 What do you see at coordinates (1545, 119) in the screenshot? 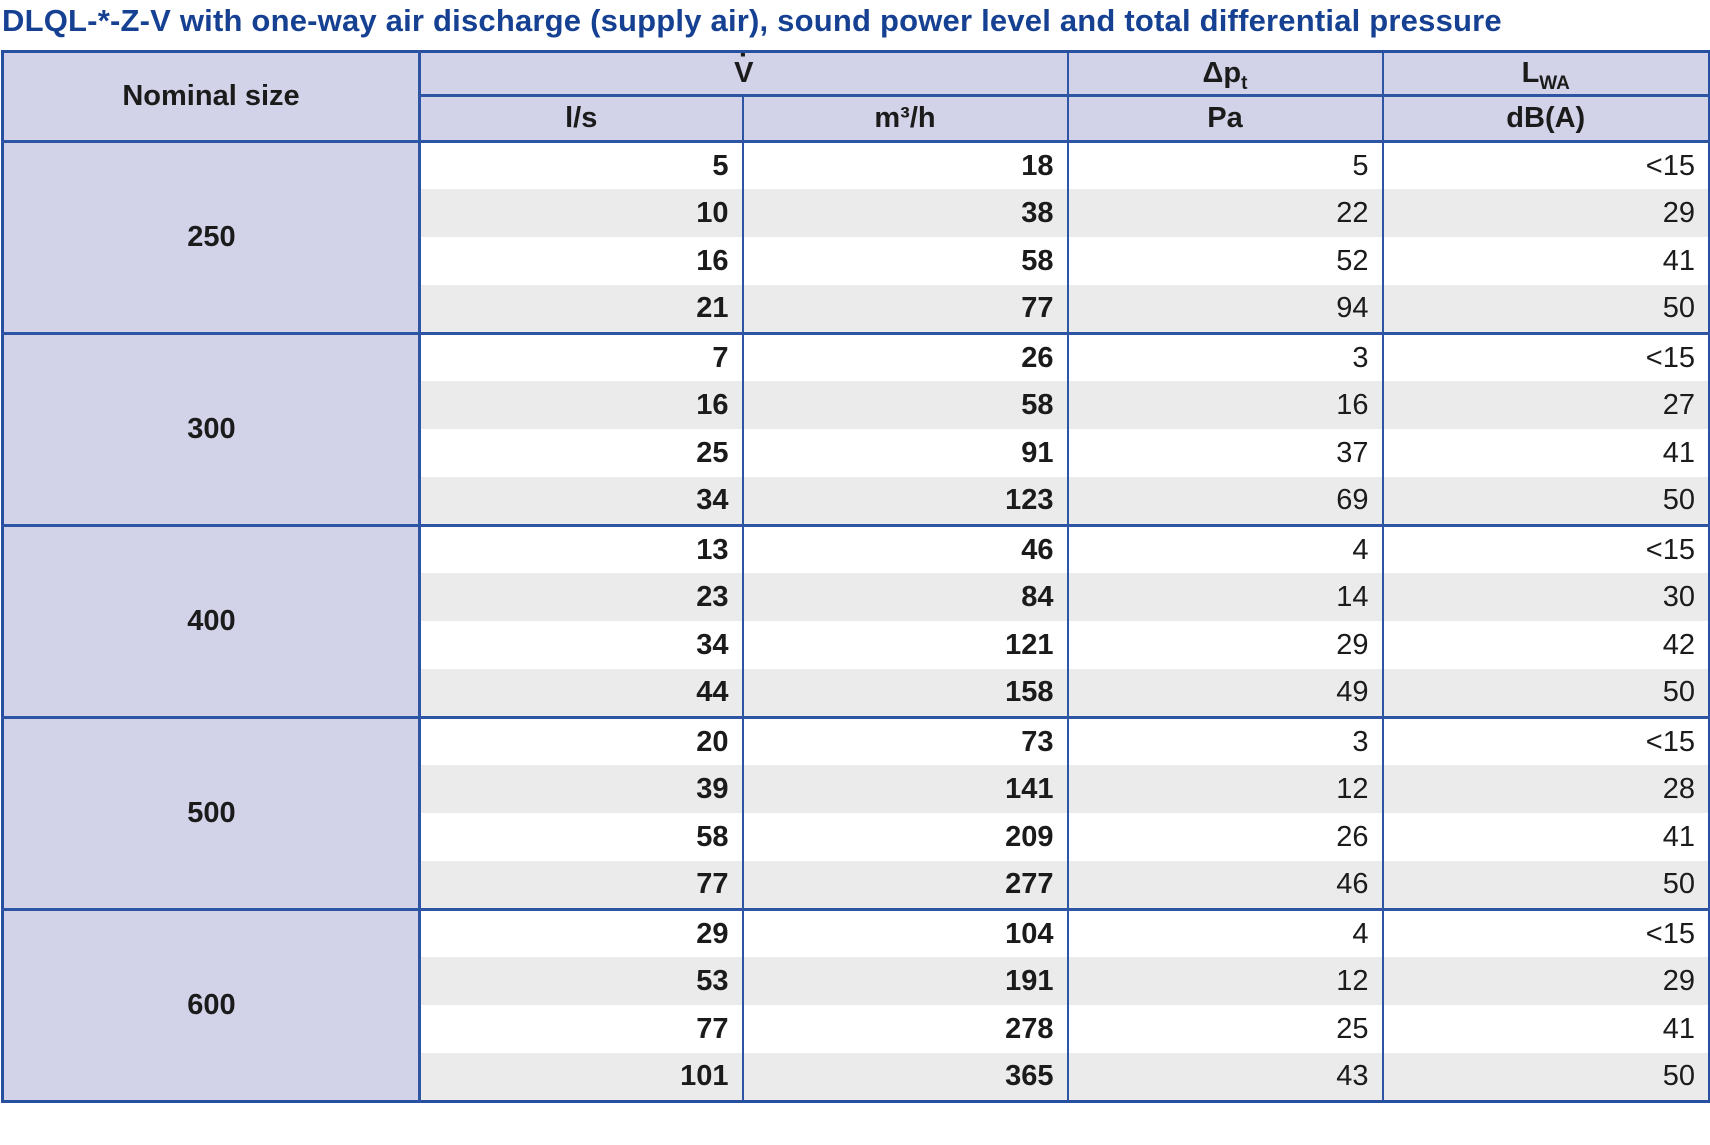
I see `header-unit-dba: dB(A)` at bounding box center [1545, 119].